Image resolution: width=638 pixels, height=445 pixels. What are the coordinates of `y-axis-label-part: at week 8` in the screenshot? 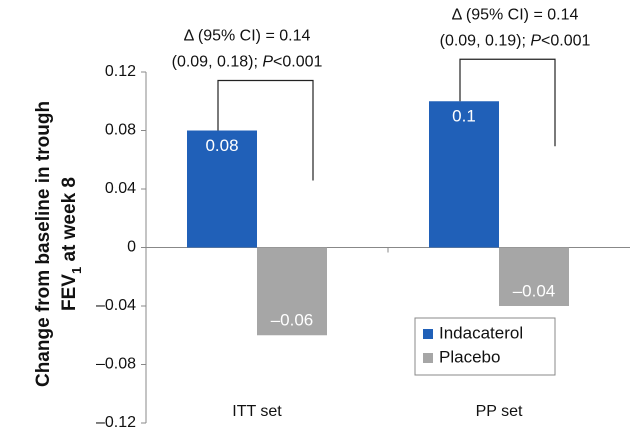 It's located at (69, 222).